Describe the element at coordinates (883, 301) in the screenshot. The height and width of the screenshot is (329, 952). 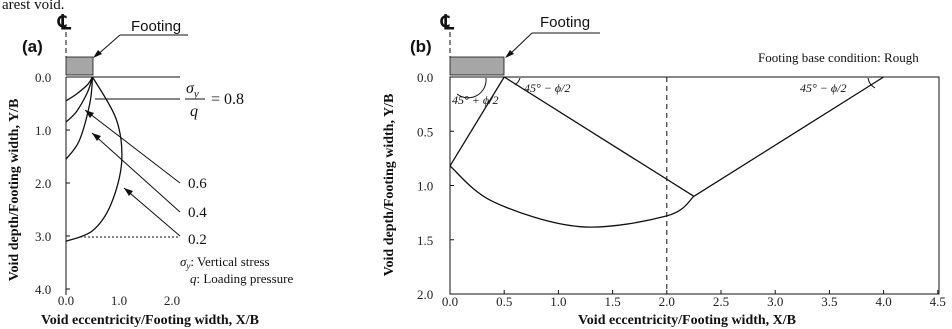
I see `panel-b-x-tick-label: 4.0` at that location.